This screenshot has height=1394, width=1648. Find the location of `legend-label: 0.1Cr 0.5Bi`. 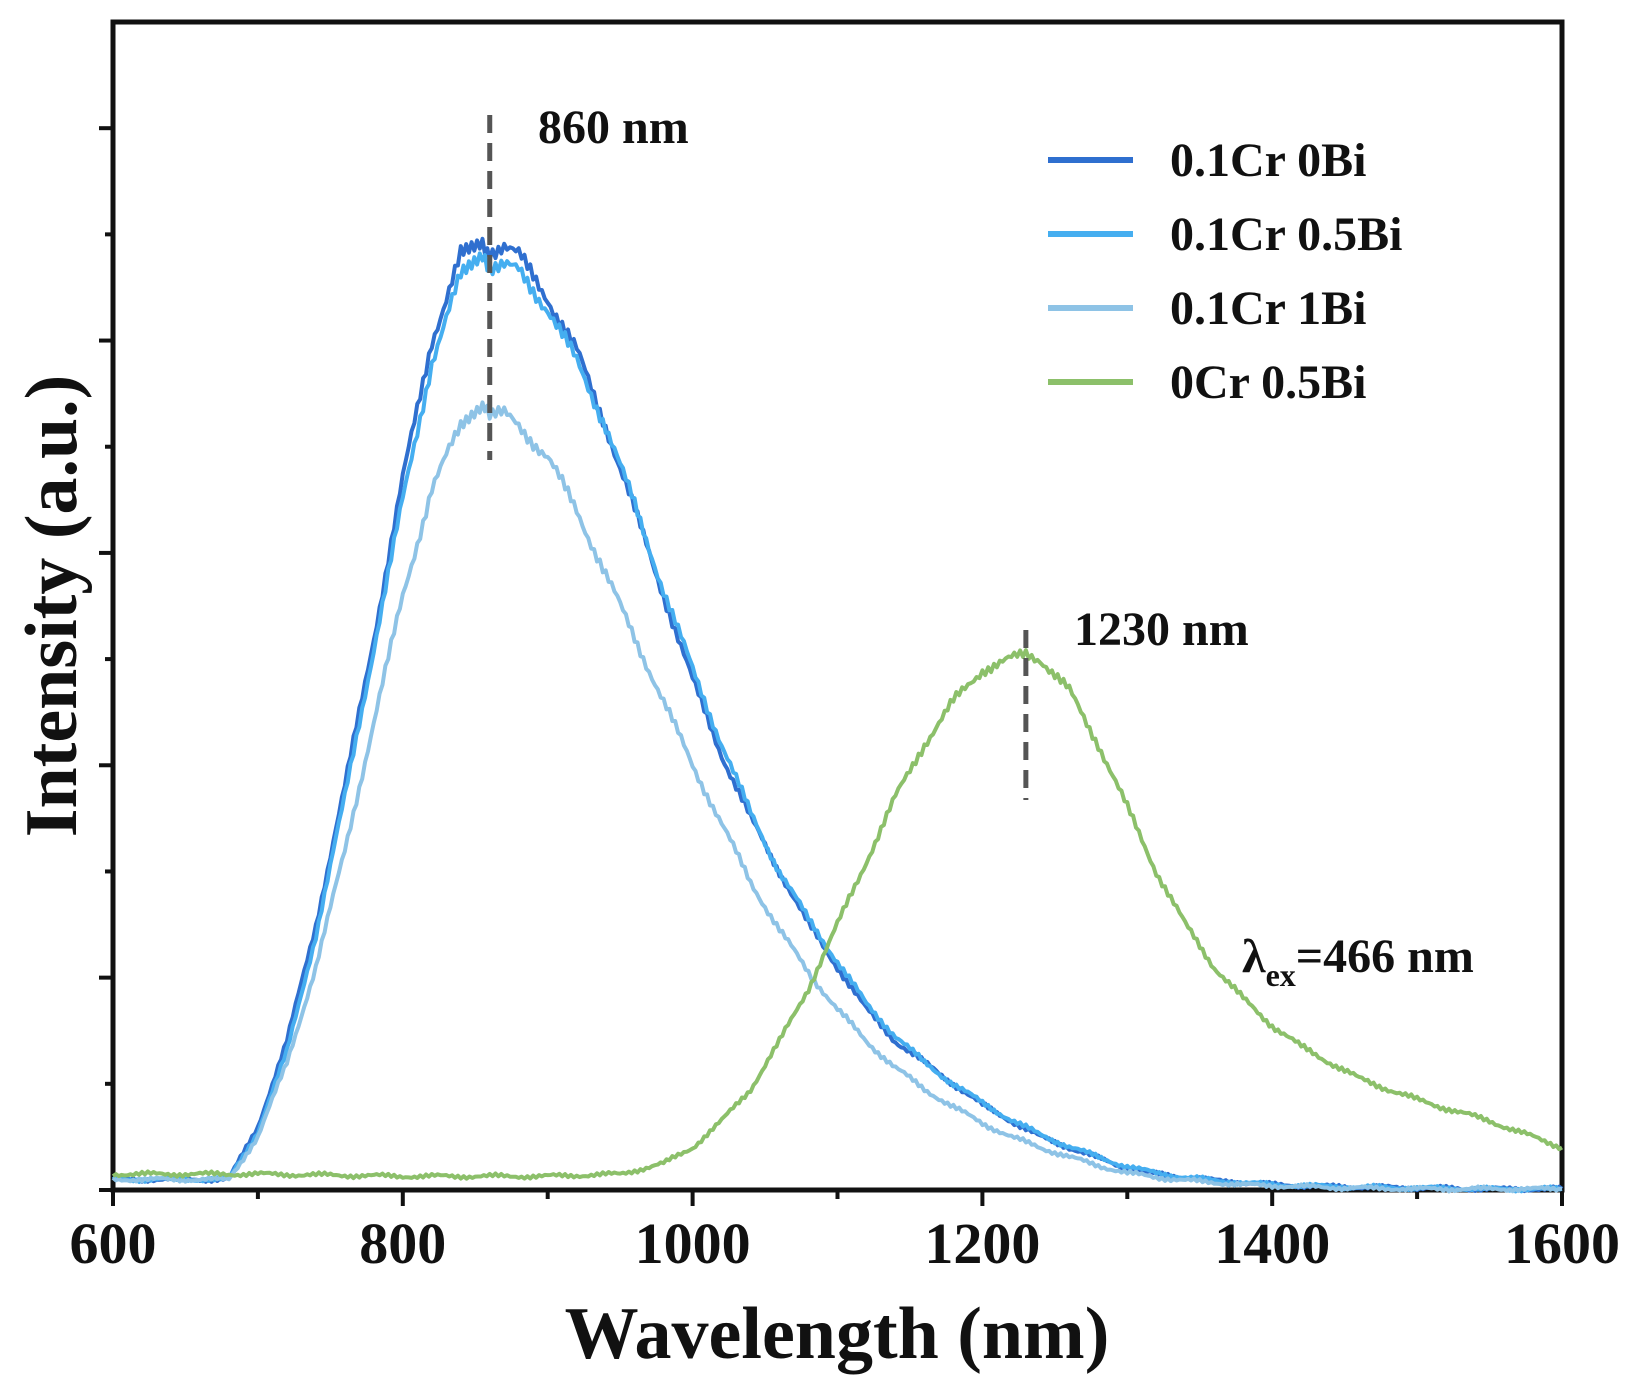

legend-label: 0.1Cr 0.5Bi is located at coordinates (1286, 234).